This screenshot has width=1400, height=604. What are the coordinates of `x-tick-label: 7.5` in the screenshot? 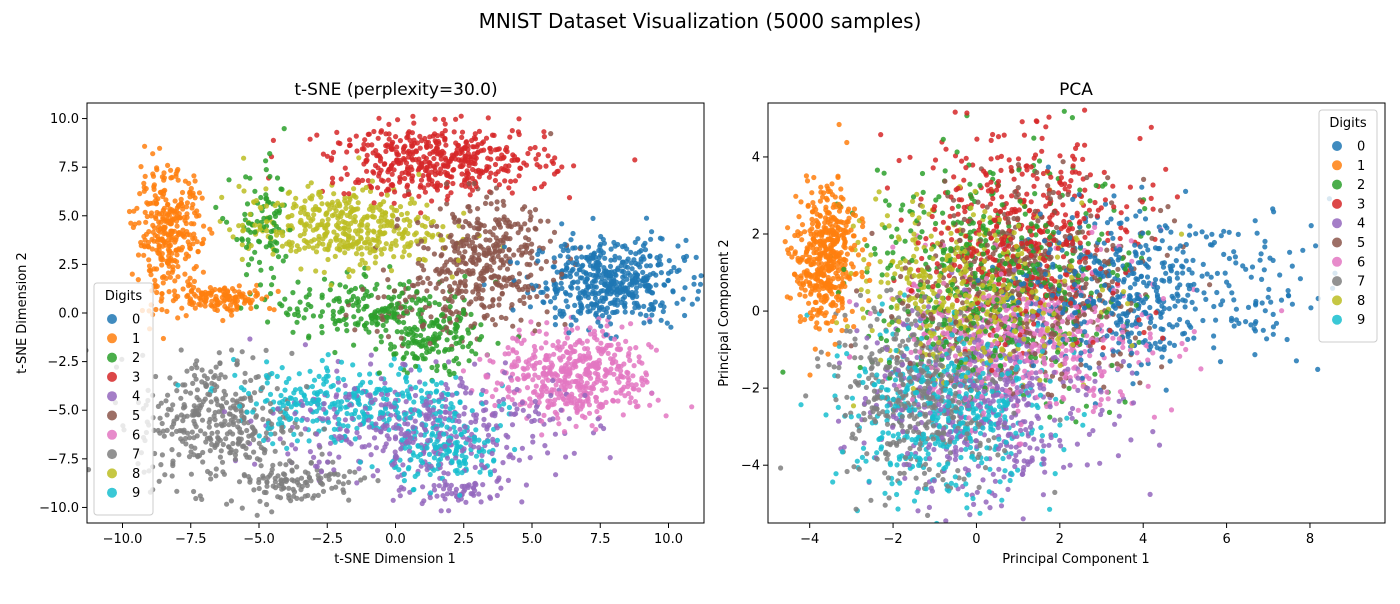 It's located at (600, 539).